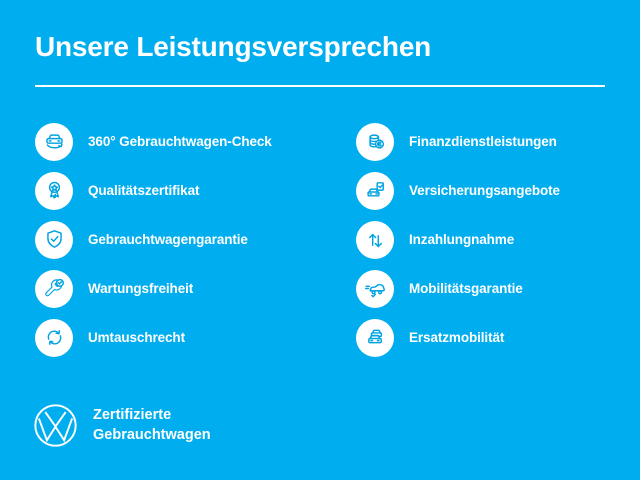  What do you see at coordinates (484, 191) in the screenshot?
I see `promise-label: Versicherungsangebote` at bounding box center [484, 191].